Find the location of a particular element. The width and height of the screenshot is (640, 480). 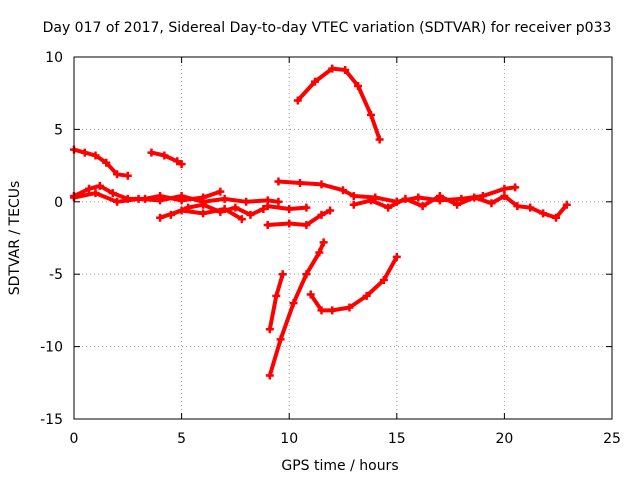

y-tick-label: -5 is located at coordinates (56, 275).